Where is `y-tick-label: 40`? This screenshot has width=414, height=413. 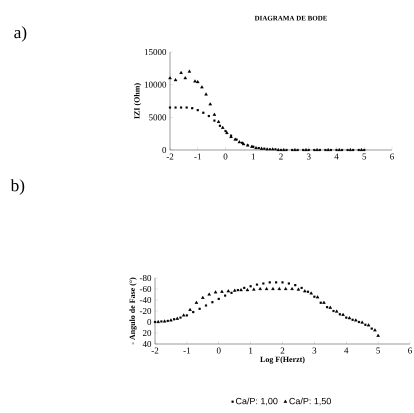 y-tick-label: 40 is located at coordinates (147, 344).